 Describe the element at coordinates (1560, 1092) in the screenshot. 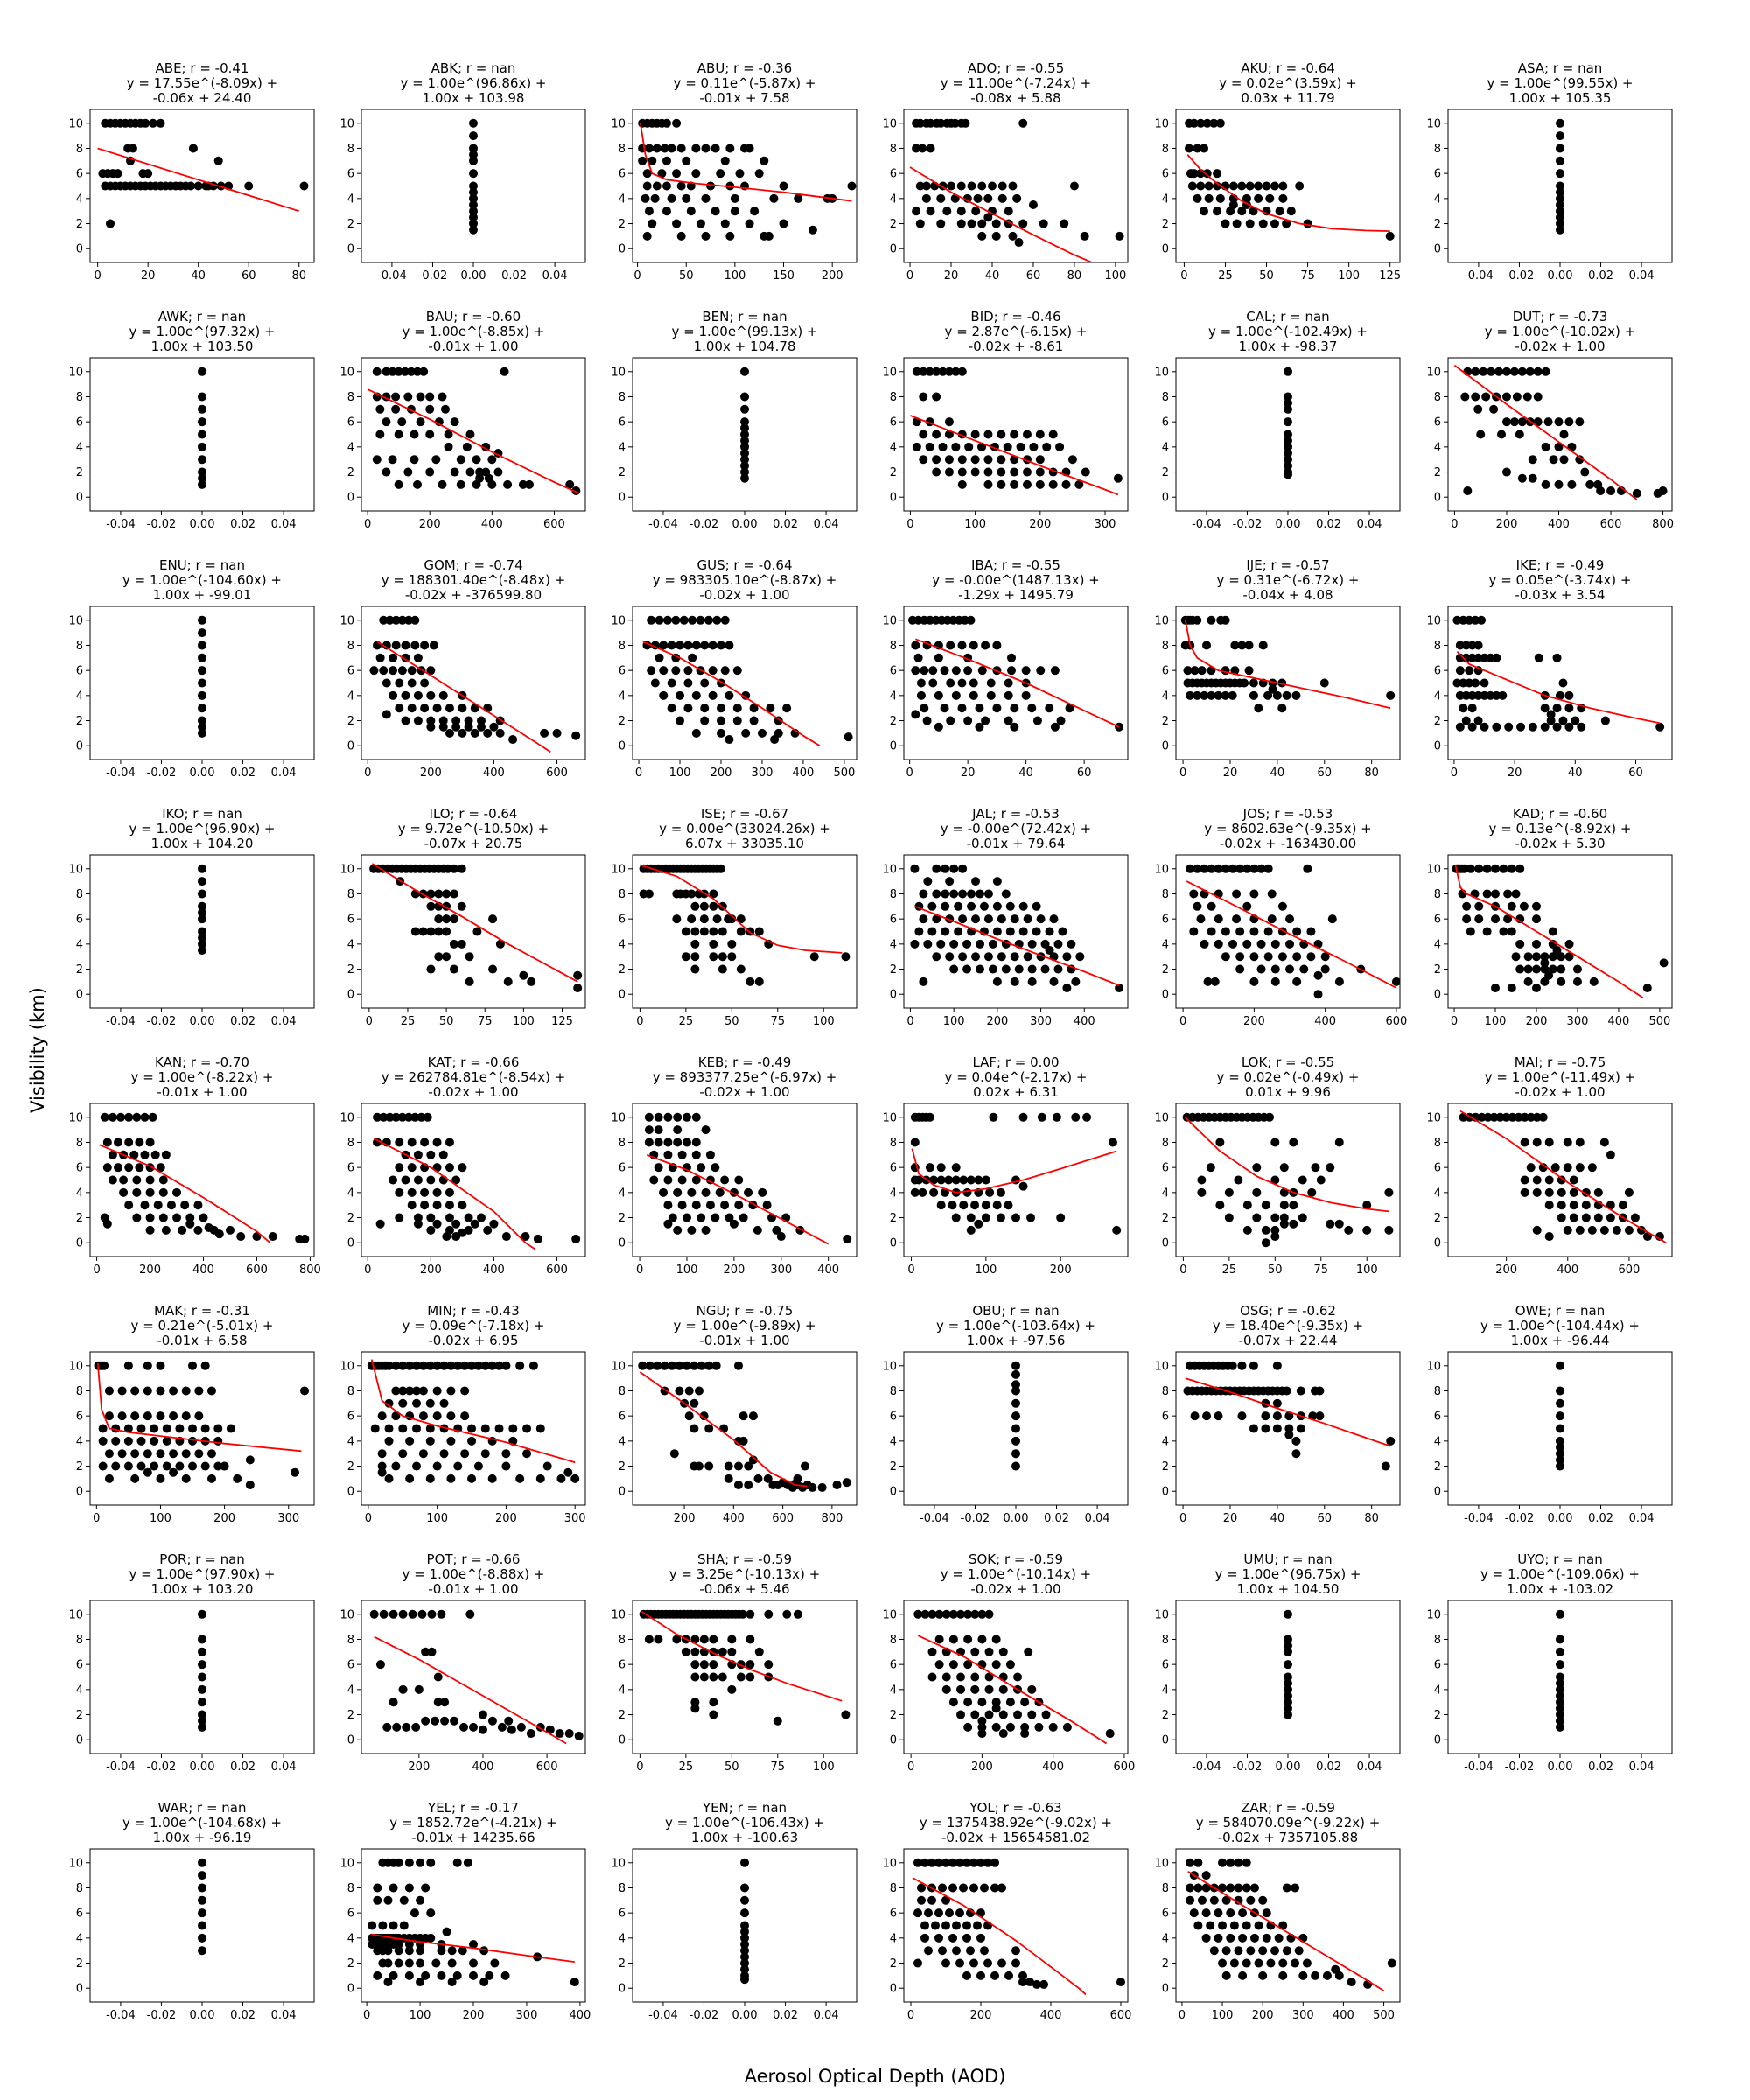

I see `subplot-title-line: -0.02x + 1.00` at that location.